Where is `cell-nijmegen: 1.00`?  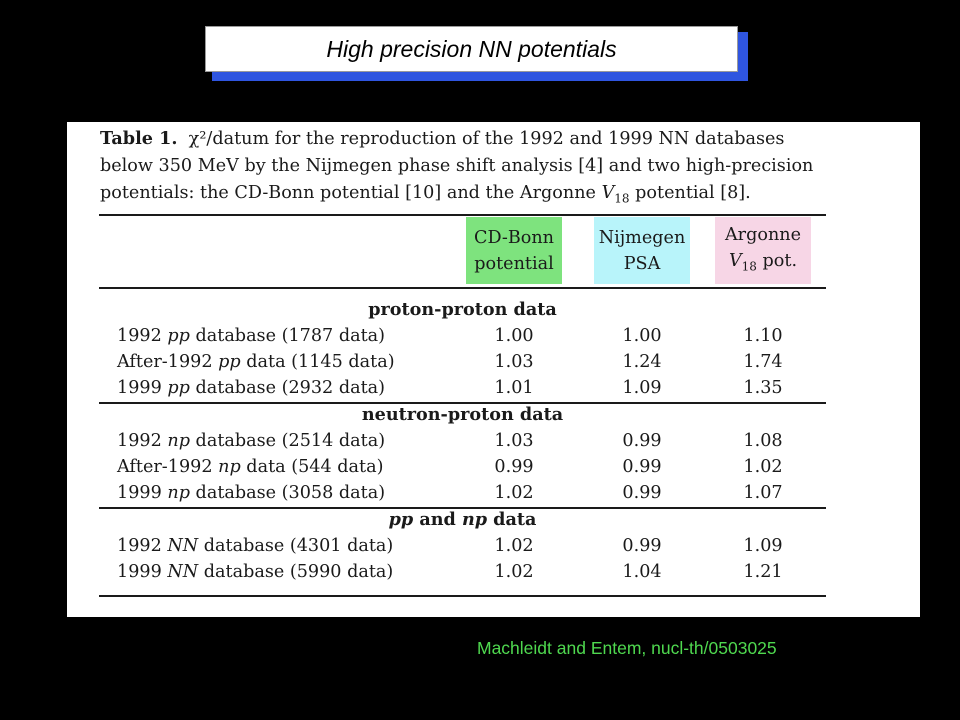
cell-nijmegen: 1.00 is located at coordinates (642, 336).